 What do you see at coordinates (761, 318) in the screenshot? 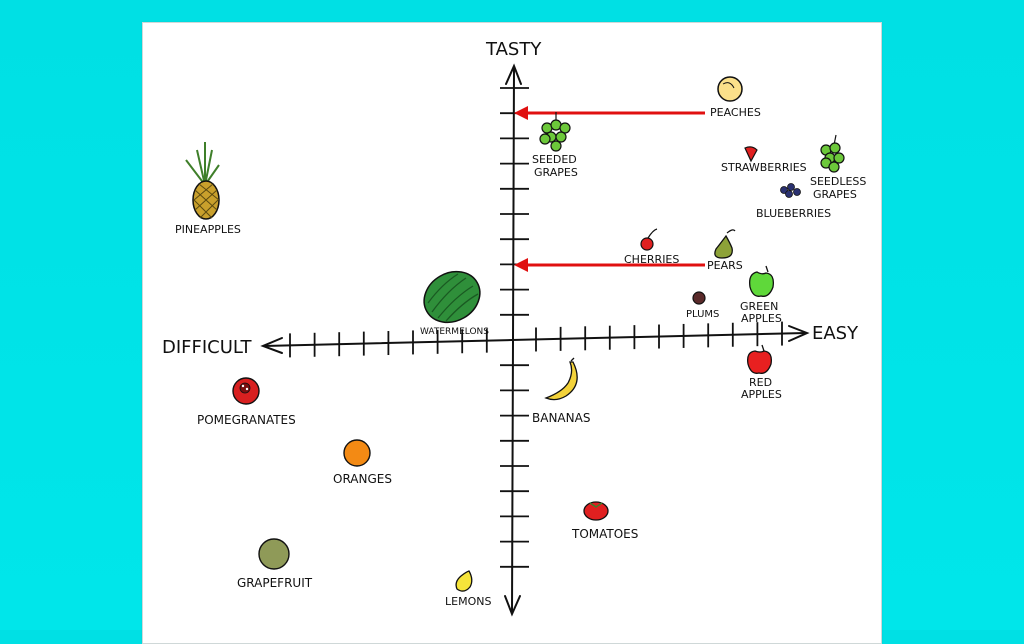
I see `fruit-label-green-apples-2: APPLES` at bounding box center [761, 318].